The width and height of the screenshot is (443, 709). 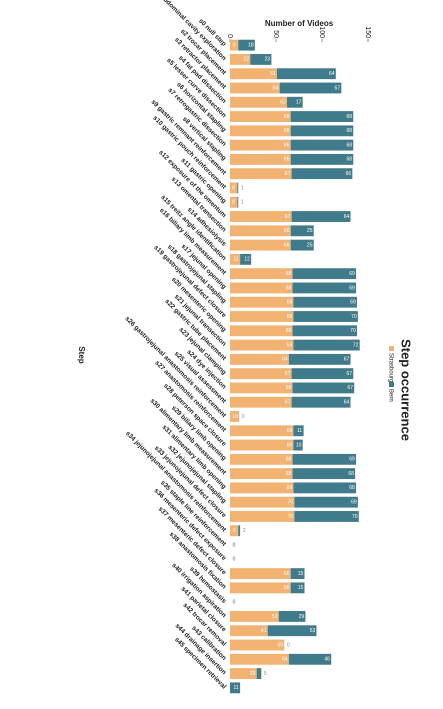 I want to click on value-label: 17, so click(x=299, y=103).